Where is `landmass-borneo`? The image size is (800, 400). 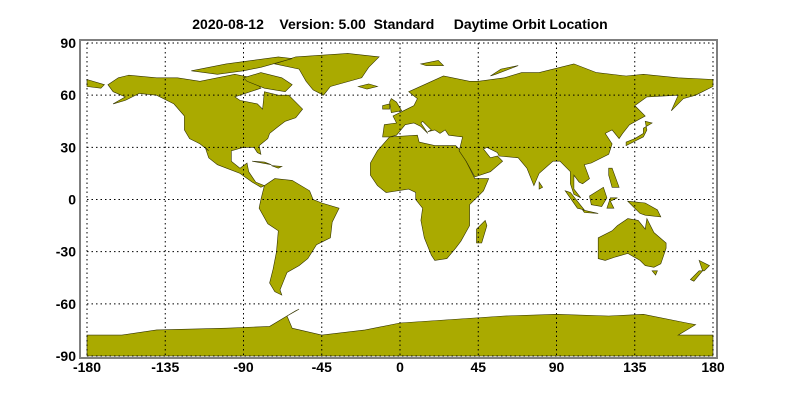 landmass-borneo is located at coordinates (598, 196).